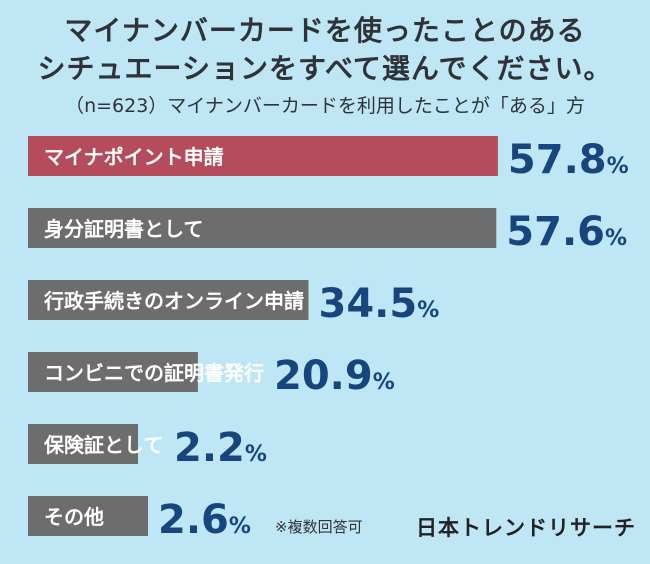 Image resolution: width=650 pixels, height=564 pixels. What do you see at coordinates (334, 376) in the screenshot?
I see `value-label-3: 20.9%` at bounding box center [334, 376].